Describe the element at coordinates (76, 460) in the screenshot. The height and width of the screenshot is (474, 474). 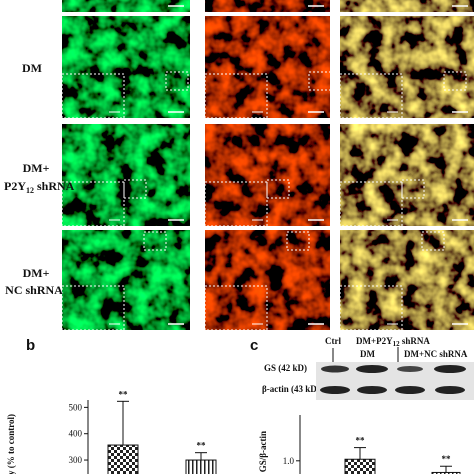
I see `y-tick-label: 300` at that location.